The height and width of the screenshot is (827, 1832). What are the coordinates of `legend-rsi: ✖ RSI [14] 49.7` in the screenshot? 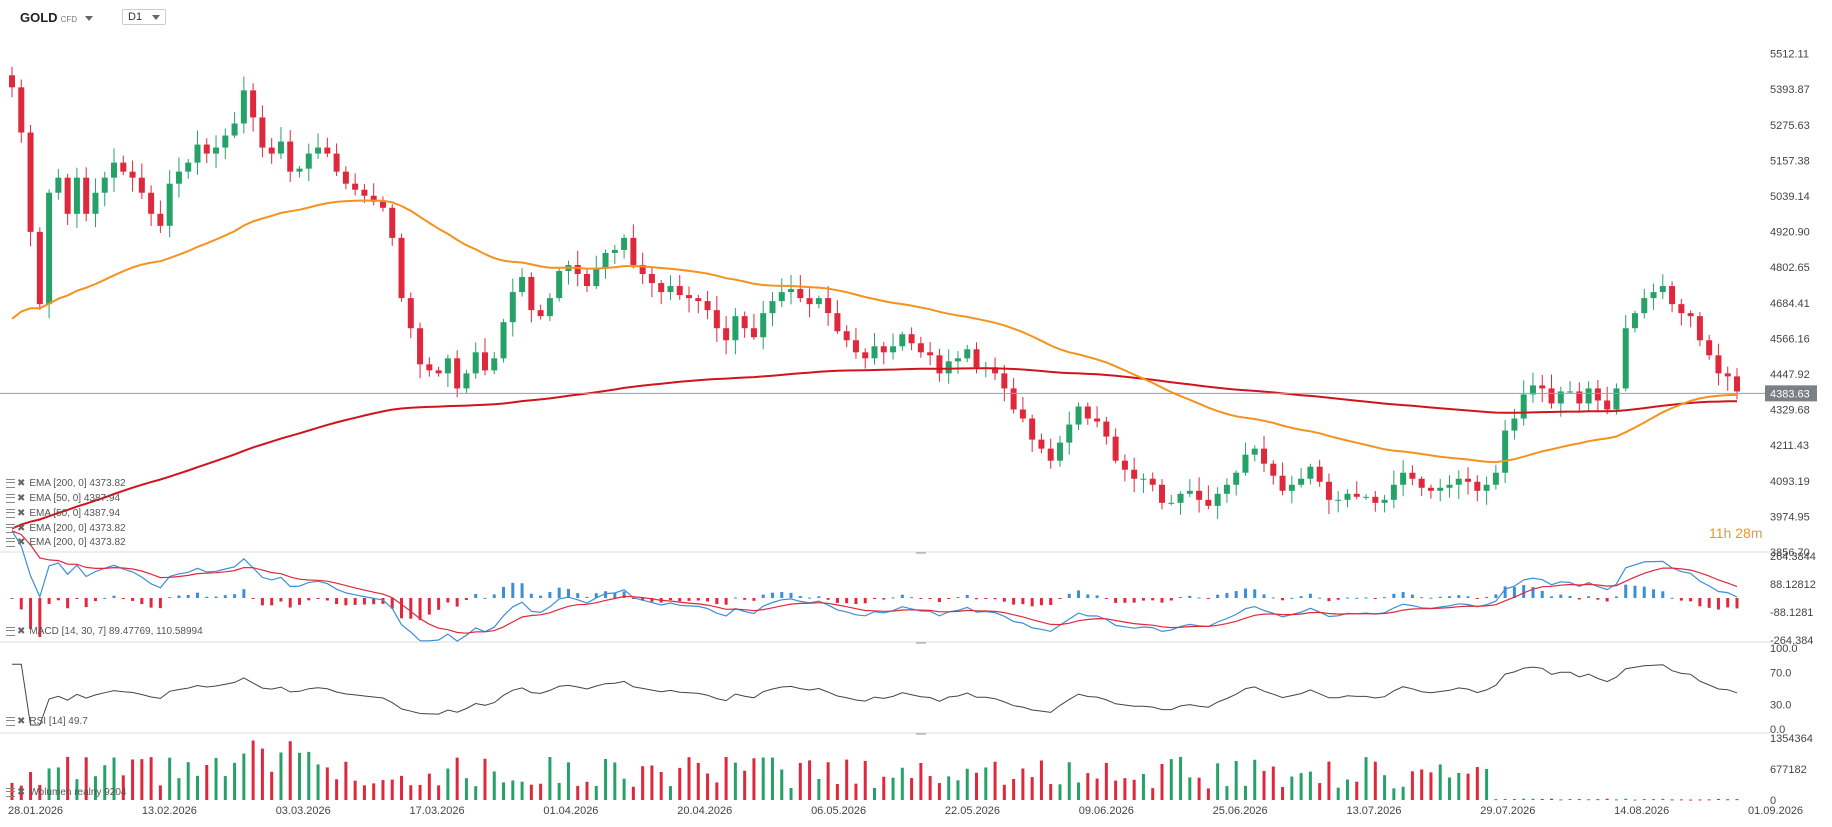 It's located at (47, 721).